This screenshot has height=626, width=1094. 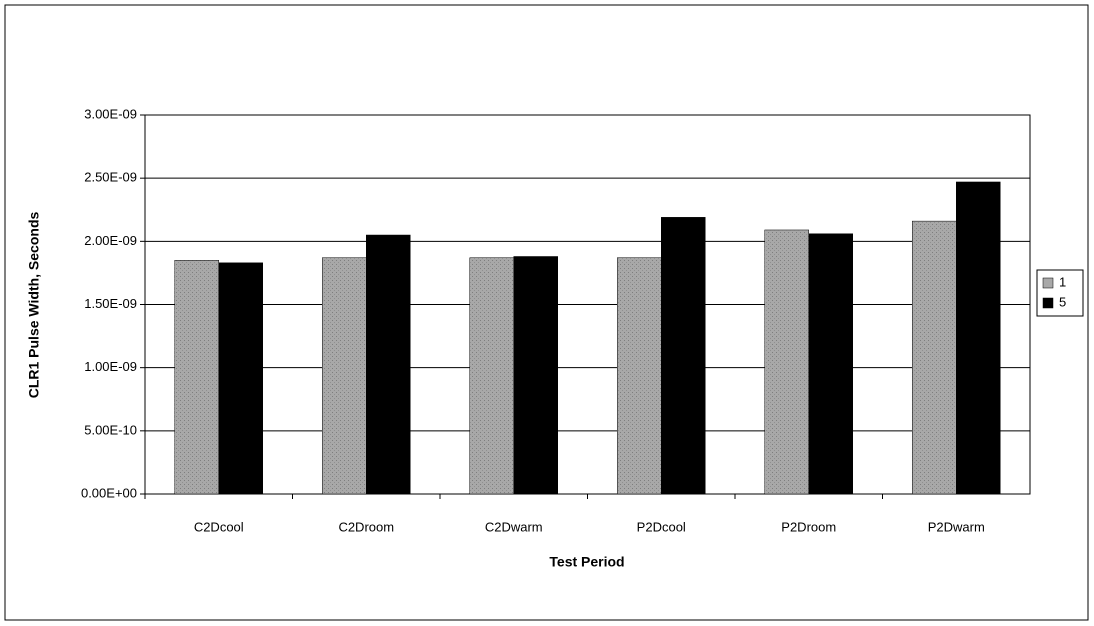 What do you see at coordinates (1060, 293) in the screenshot?
I see `legend-box` at bounding box center [1060, 293].